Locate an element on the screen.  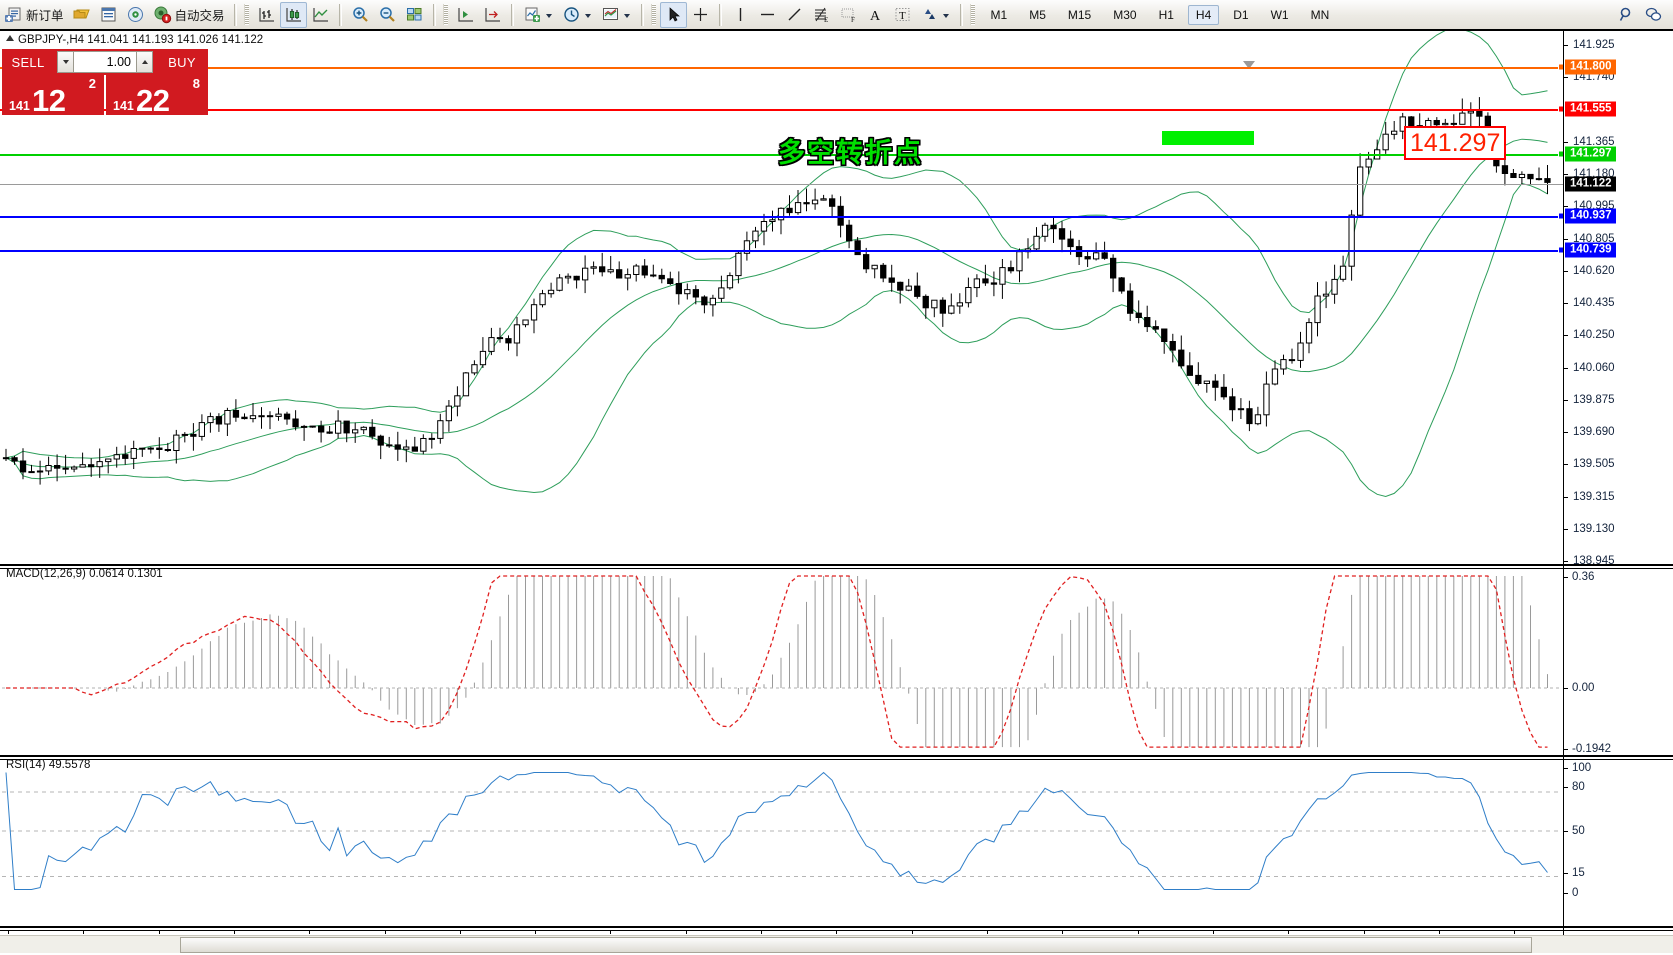
timeframe-d1: D1 is located at coordinates (1241, 14).